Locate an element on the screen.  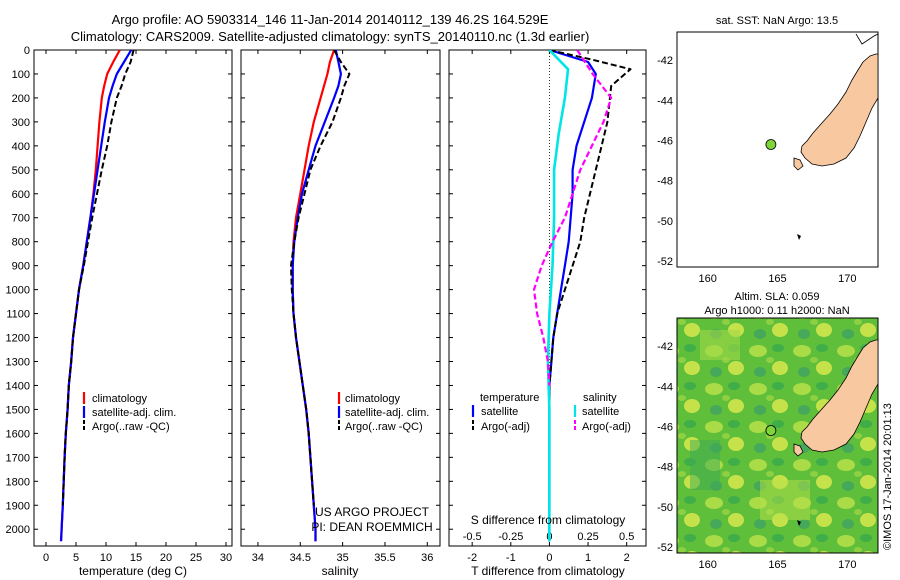
x-tick-label: 34.5 is located at coordinates (300, 558).